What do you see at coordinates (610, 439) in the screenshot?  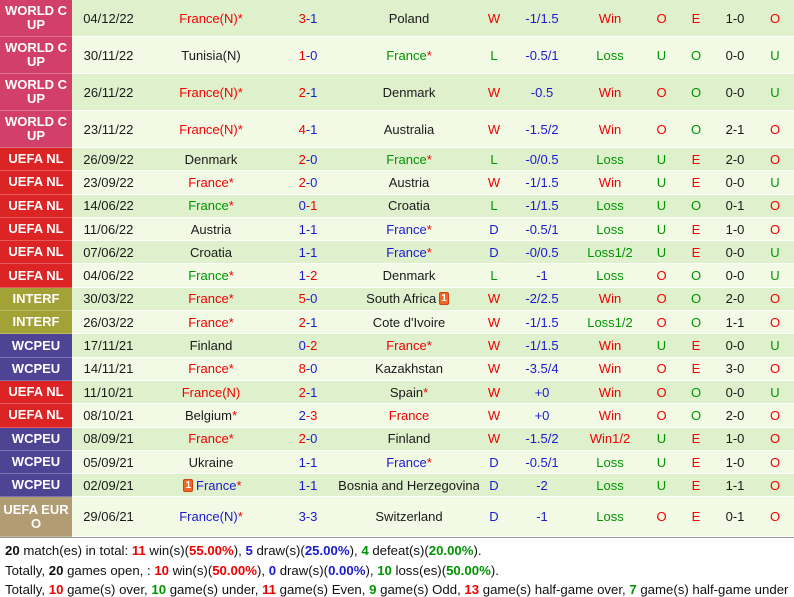 I see `handicap-result: Win1/2` at bounding box center [610, 439].